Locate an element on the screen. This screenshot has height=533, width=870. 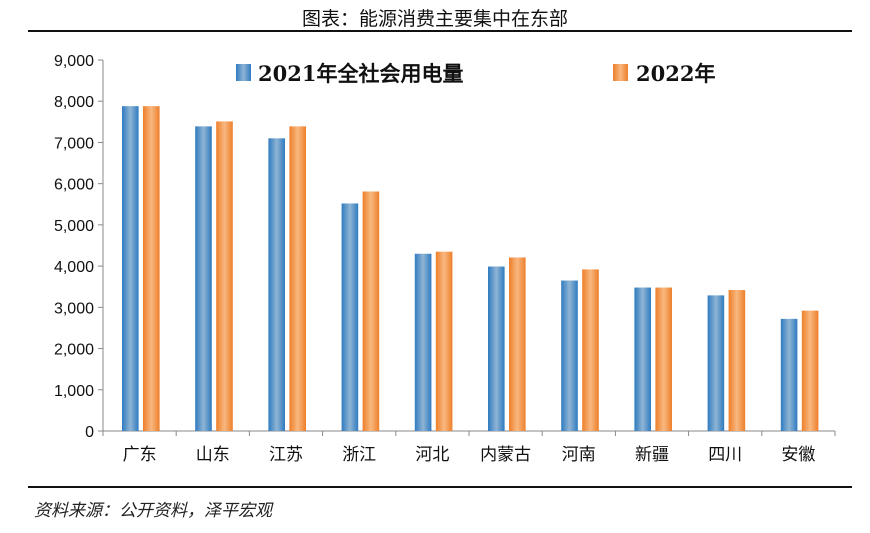
x-tick-label: 山东 is located at coordinates (213, 455).